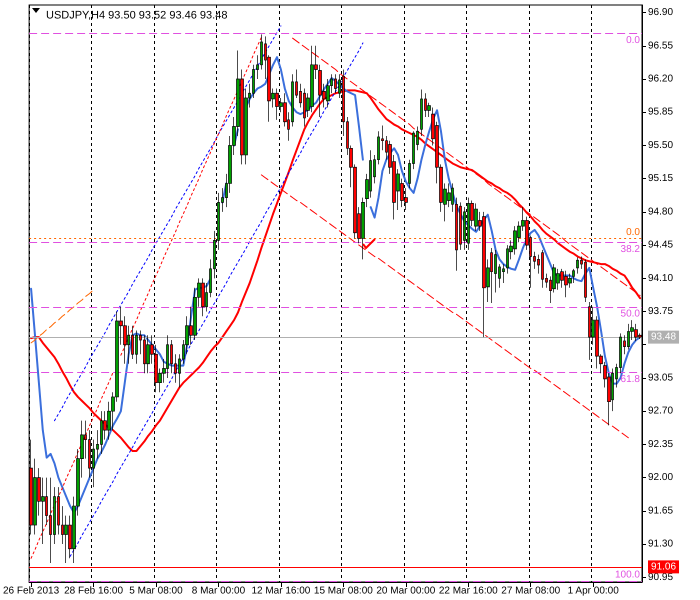 The width and height of the screenshot is (700, 600). I want to click on y-tick-label: 92.00, so click(661, 478).